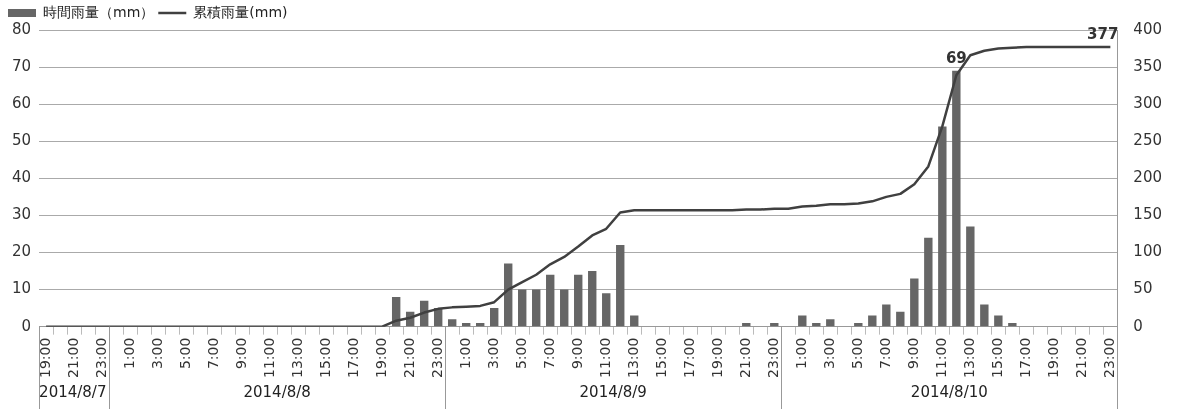  I want to click on y-tick-label: 20, so click(21, 251).